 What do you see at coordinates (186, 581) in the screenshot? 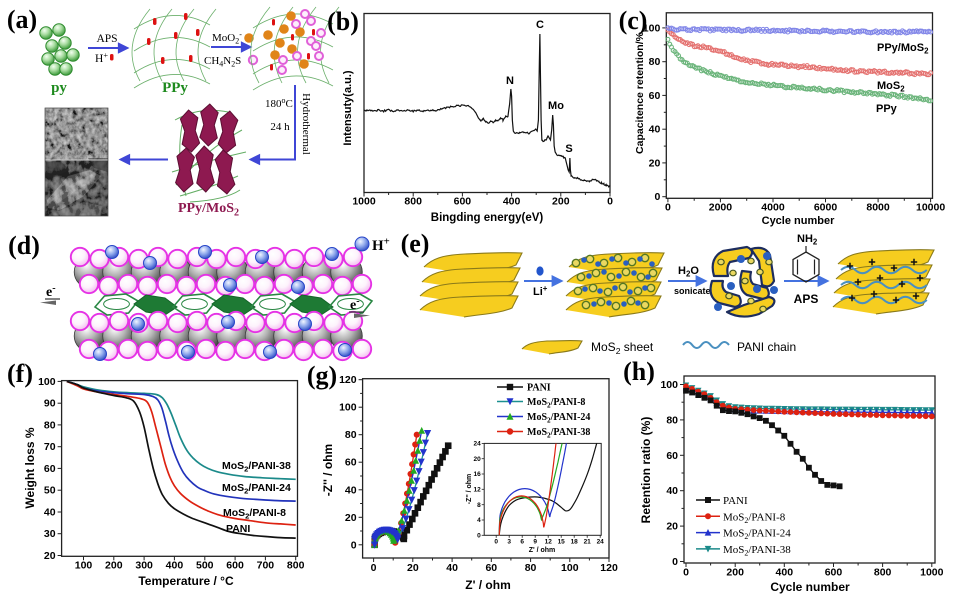
I see `svg-text: Temperature / °C` at bounding box center [186, 581].